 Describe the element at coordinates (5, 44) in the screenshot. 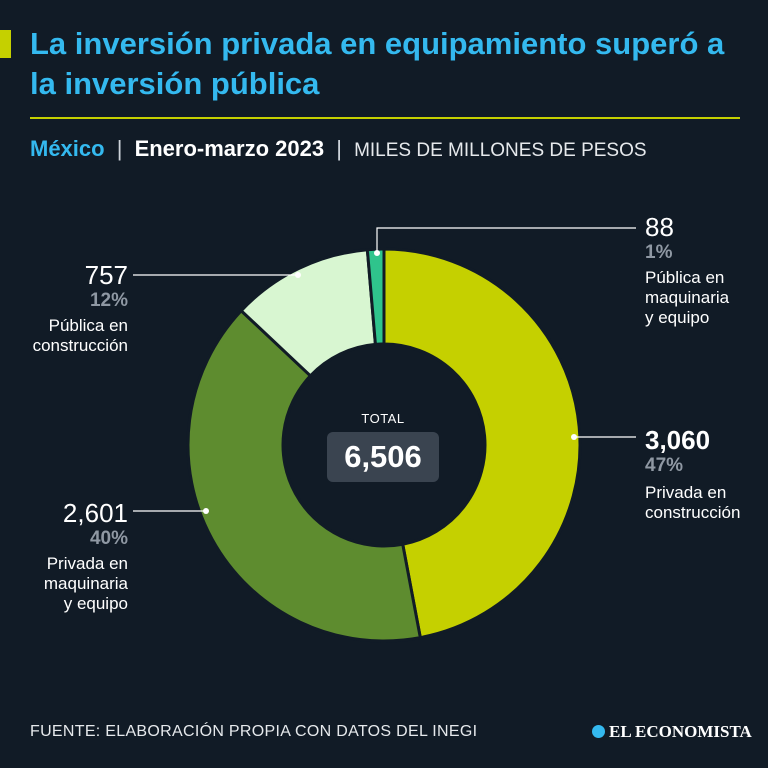

I see `title-accent-bar` at that location.